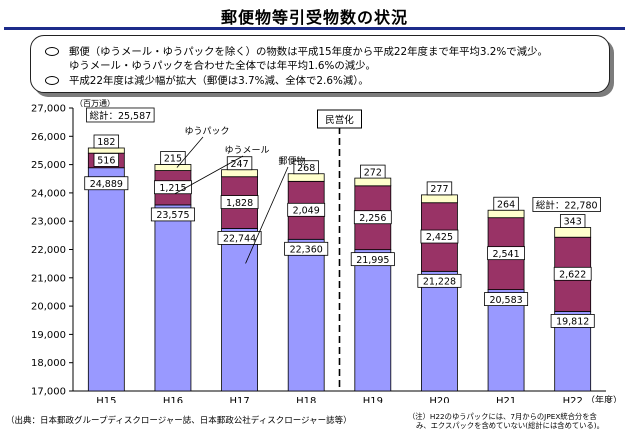 The image size is (629, 432). I want to click on y-axis-unit-label: （百万通）, so click(95, 103).